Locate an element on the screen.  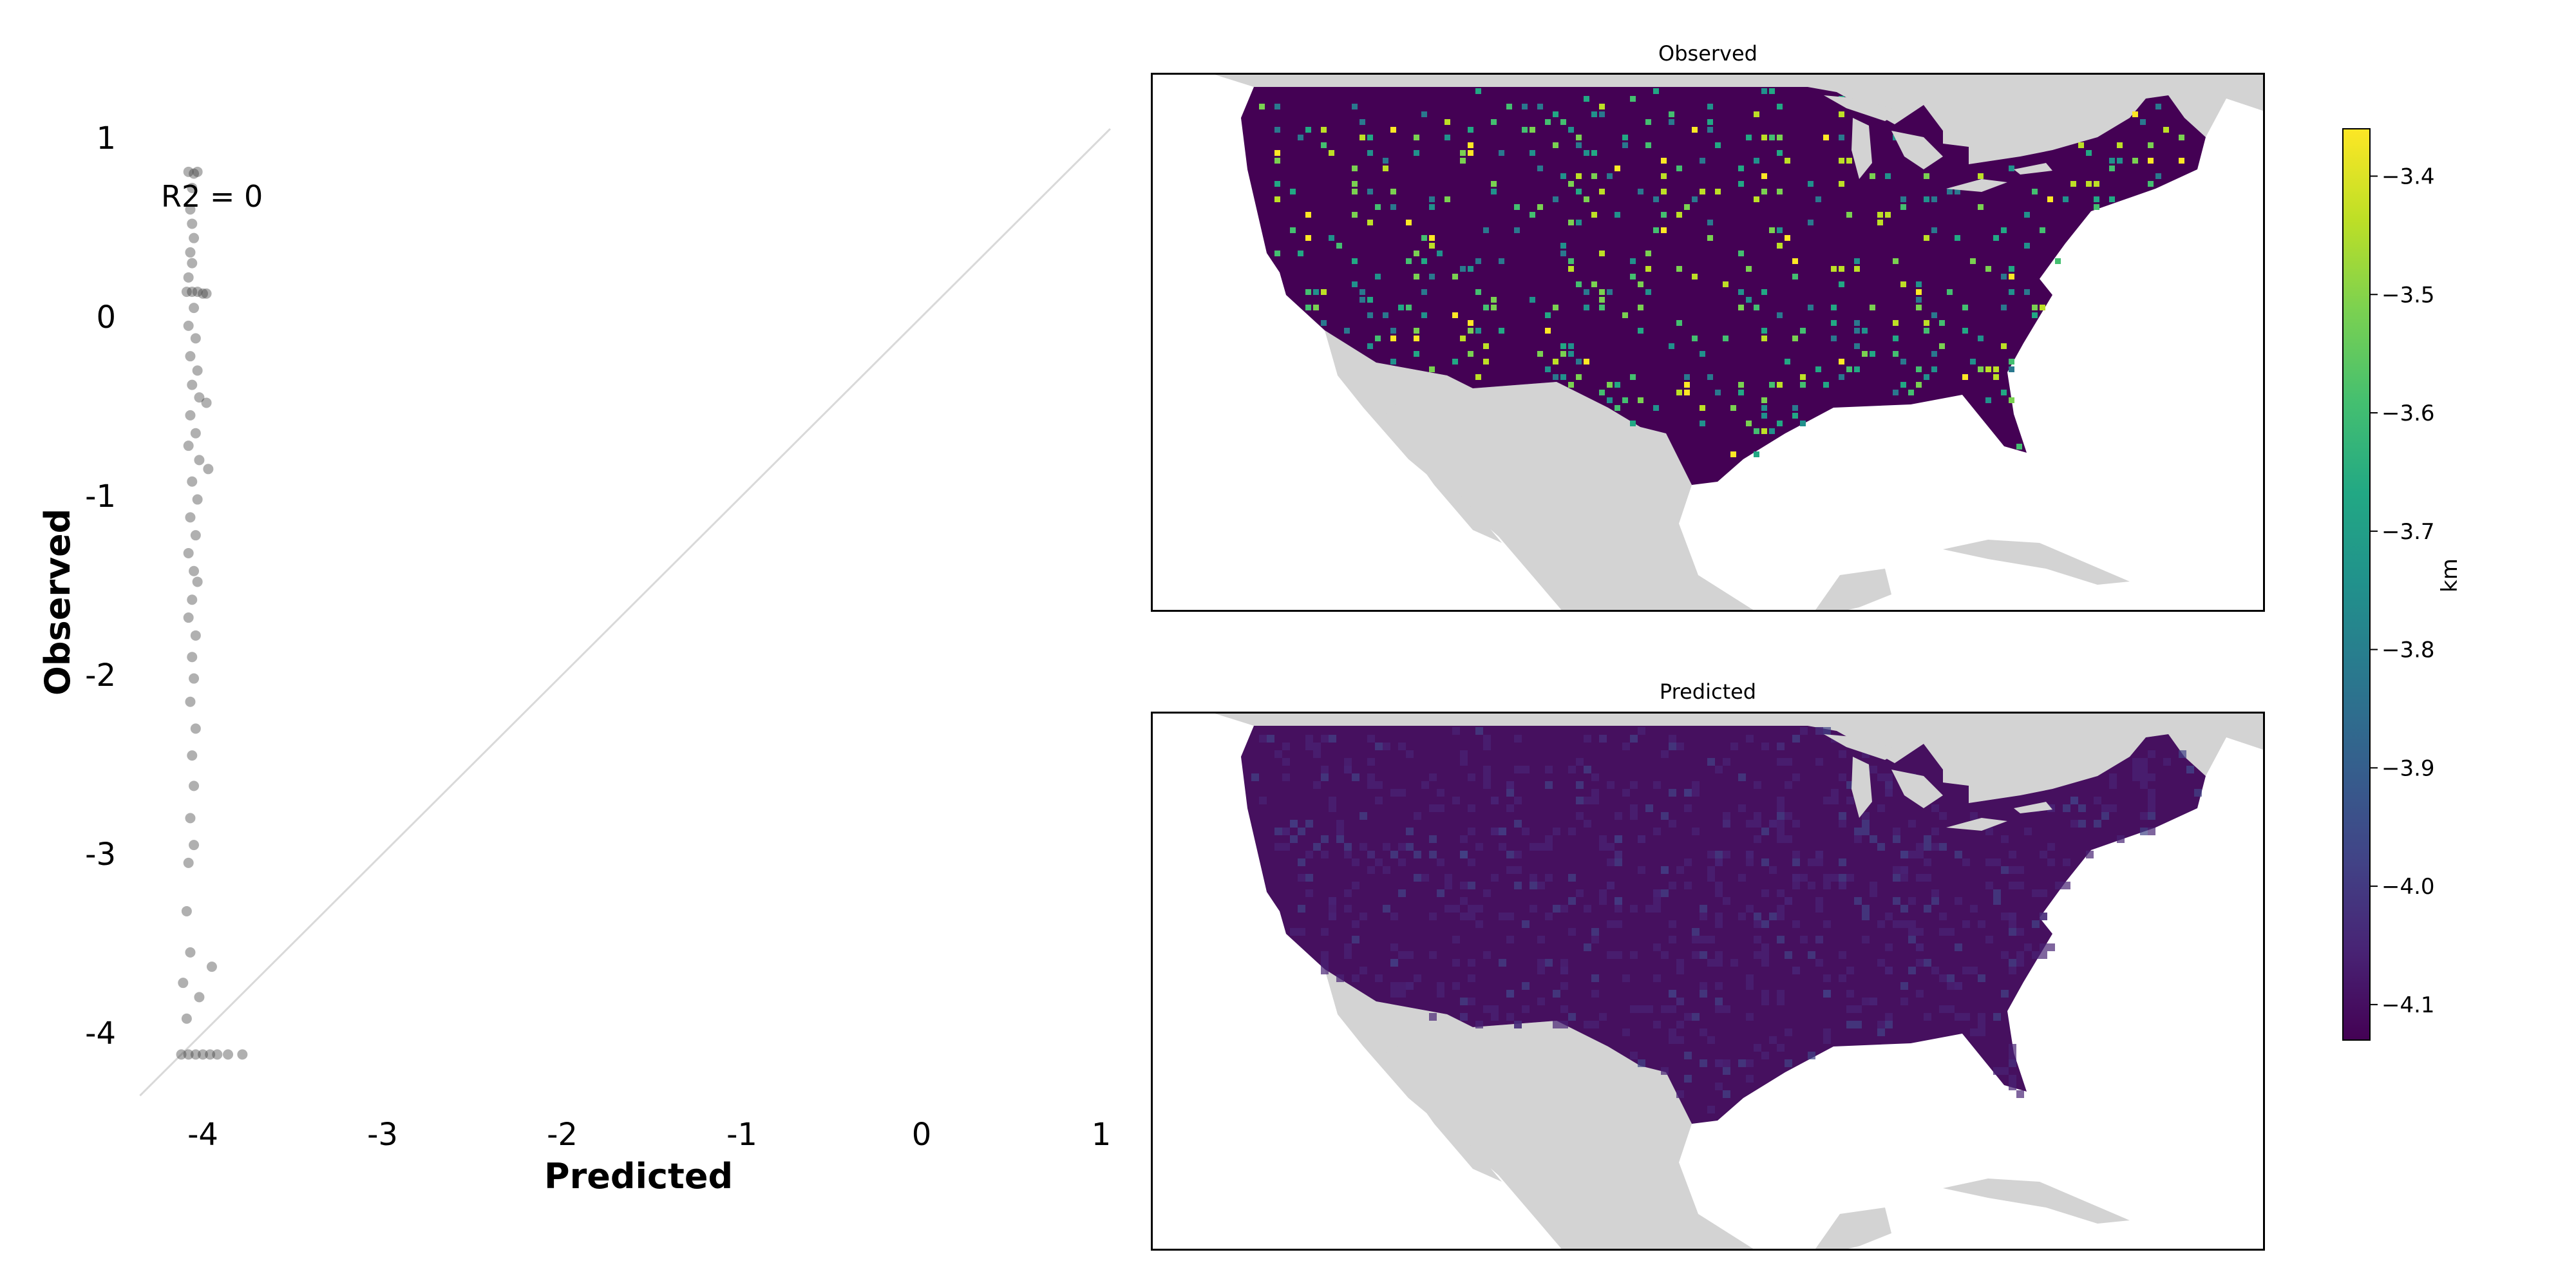
y-tick-label: -4 is located at coordinates (100, 1034).